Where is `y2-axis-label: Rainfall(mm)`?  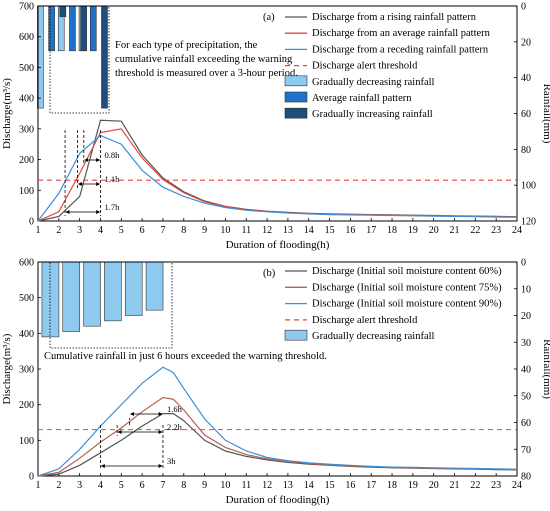
y2-axis-label: Rainfall(mm) is located at coordinates (545, 114).